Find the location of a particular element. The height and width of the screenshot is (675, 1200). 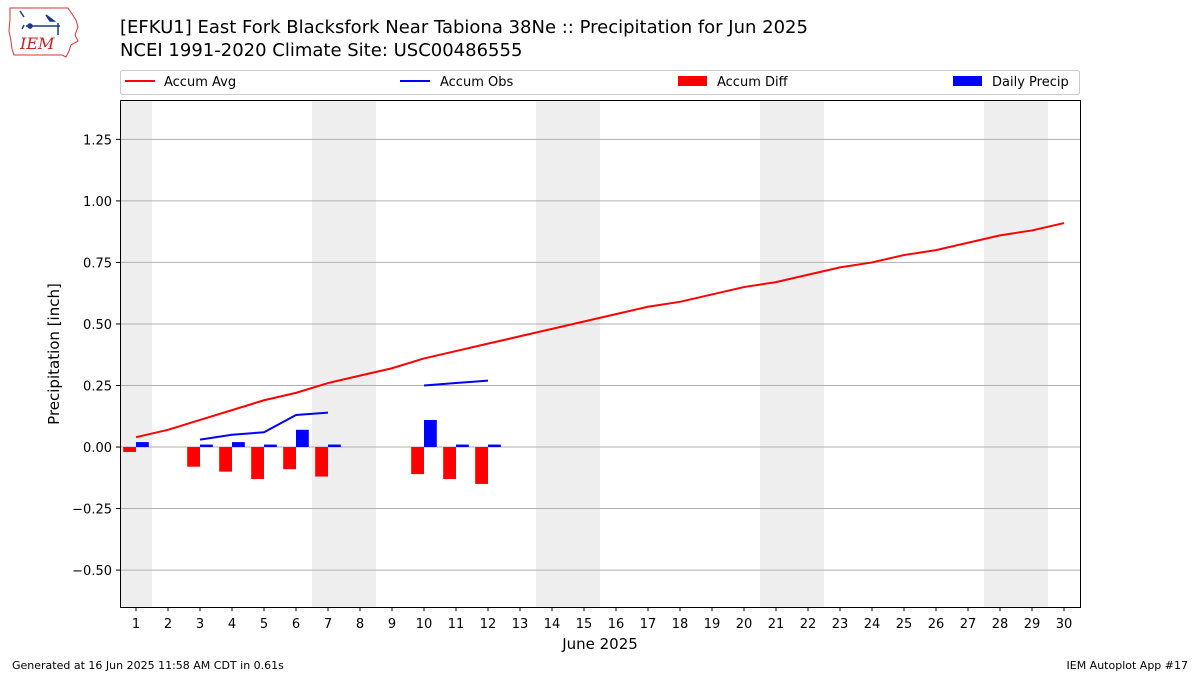

y-tick-label-0: −0.50 is located at coordinates (92, 571).